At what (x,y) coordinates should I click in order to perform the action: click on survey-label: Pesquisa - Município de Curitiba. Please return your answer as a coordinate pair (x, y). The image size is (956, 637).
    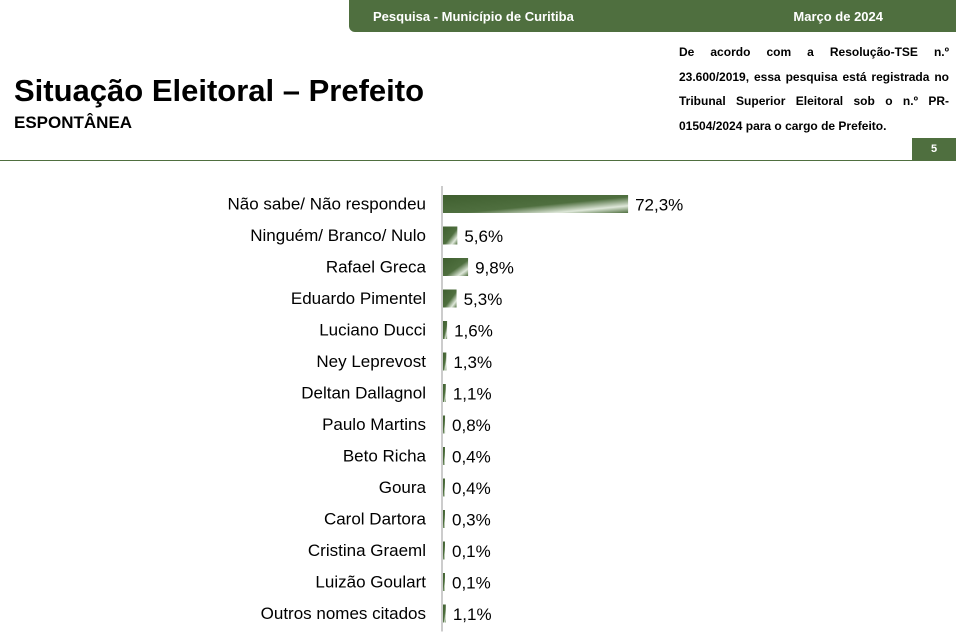
    Looking at the image, I should click on (473, 16).